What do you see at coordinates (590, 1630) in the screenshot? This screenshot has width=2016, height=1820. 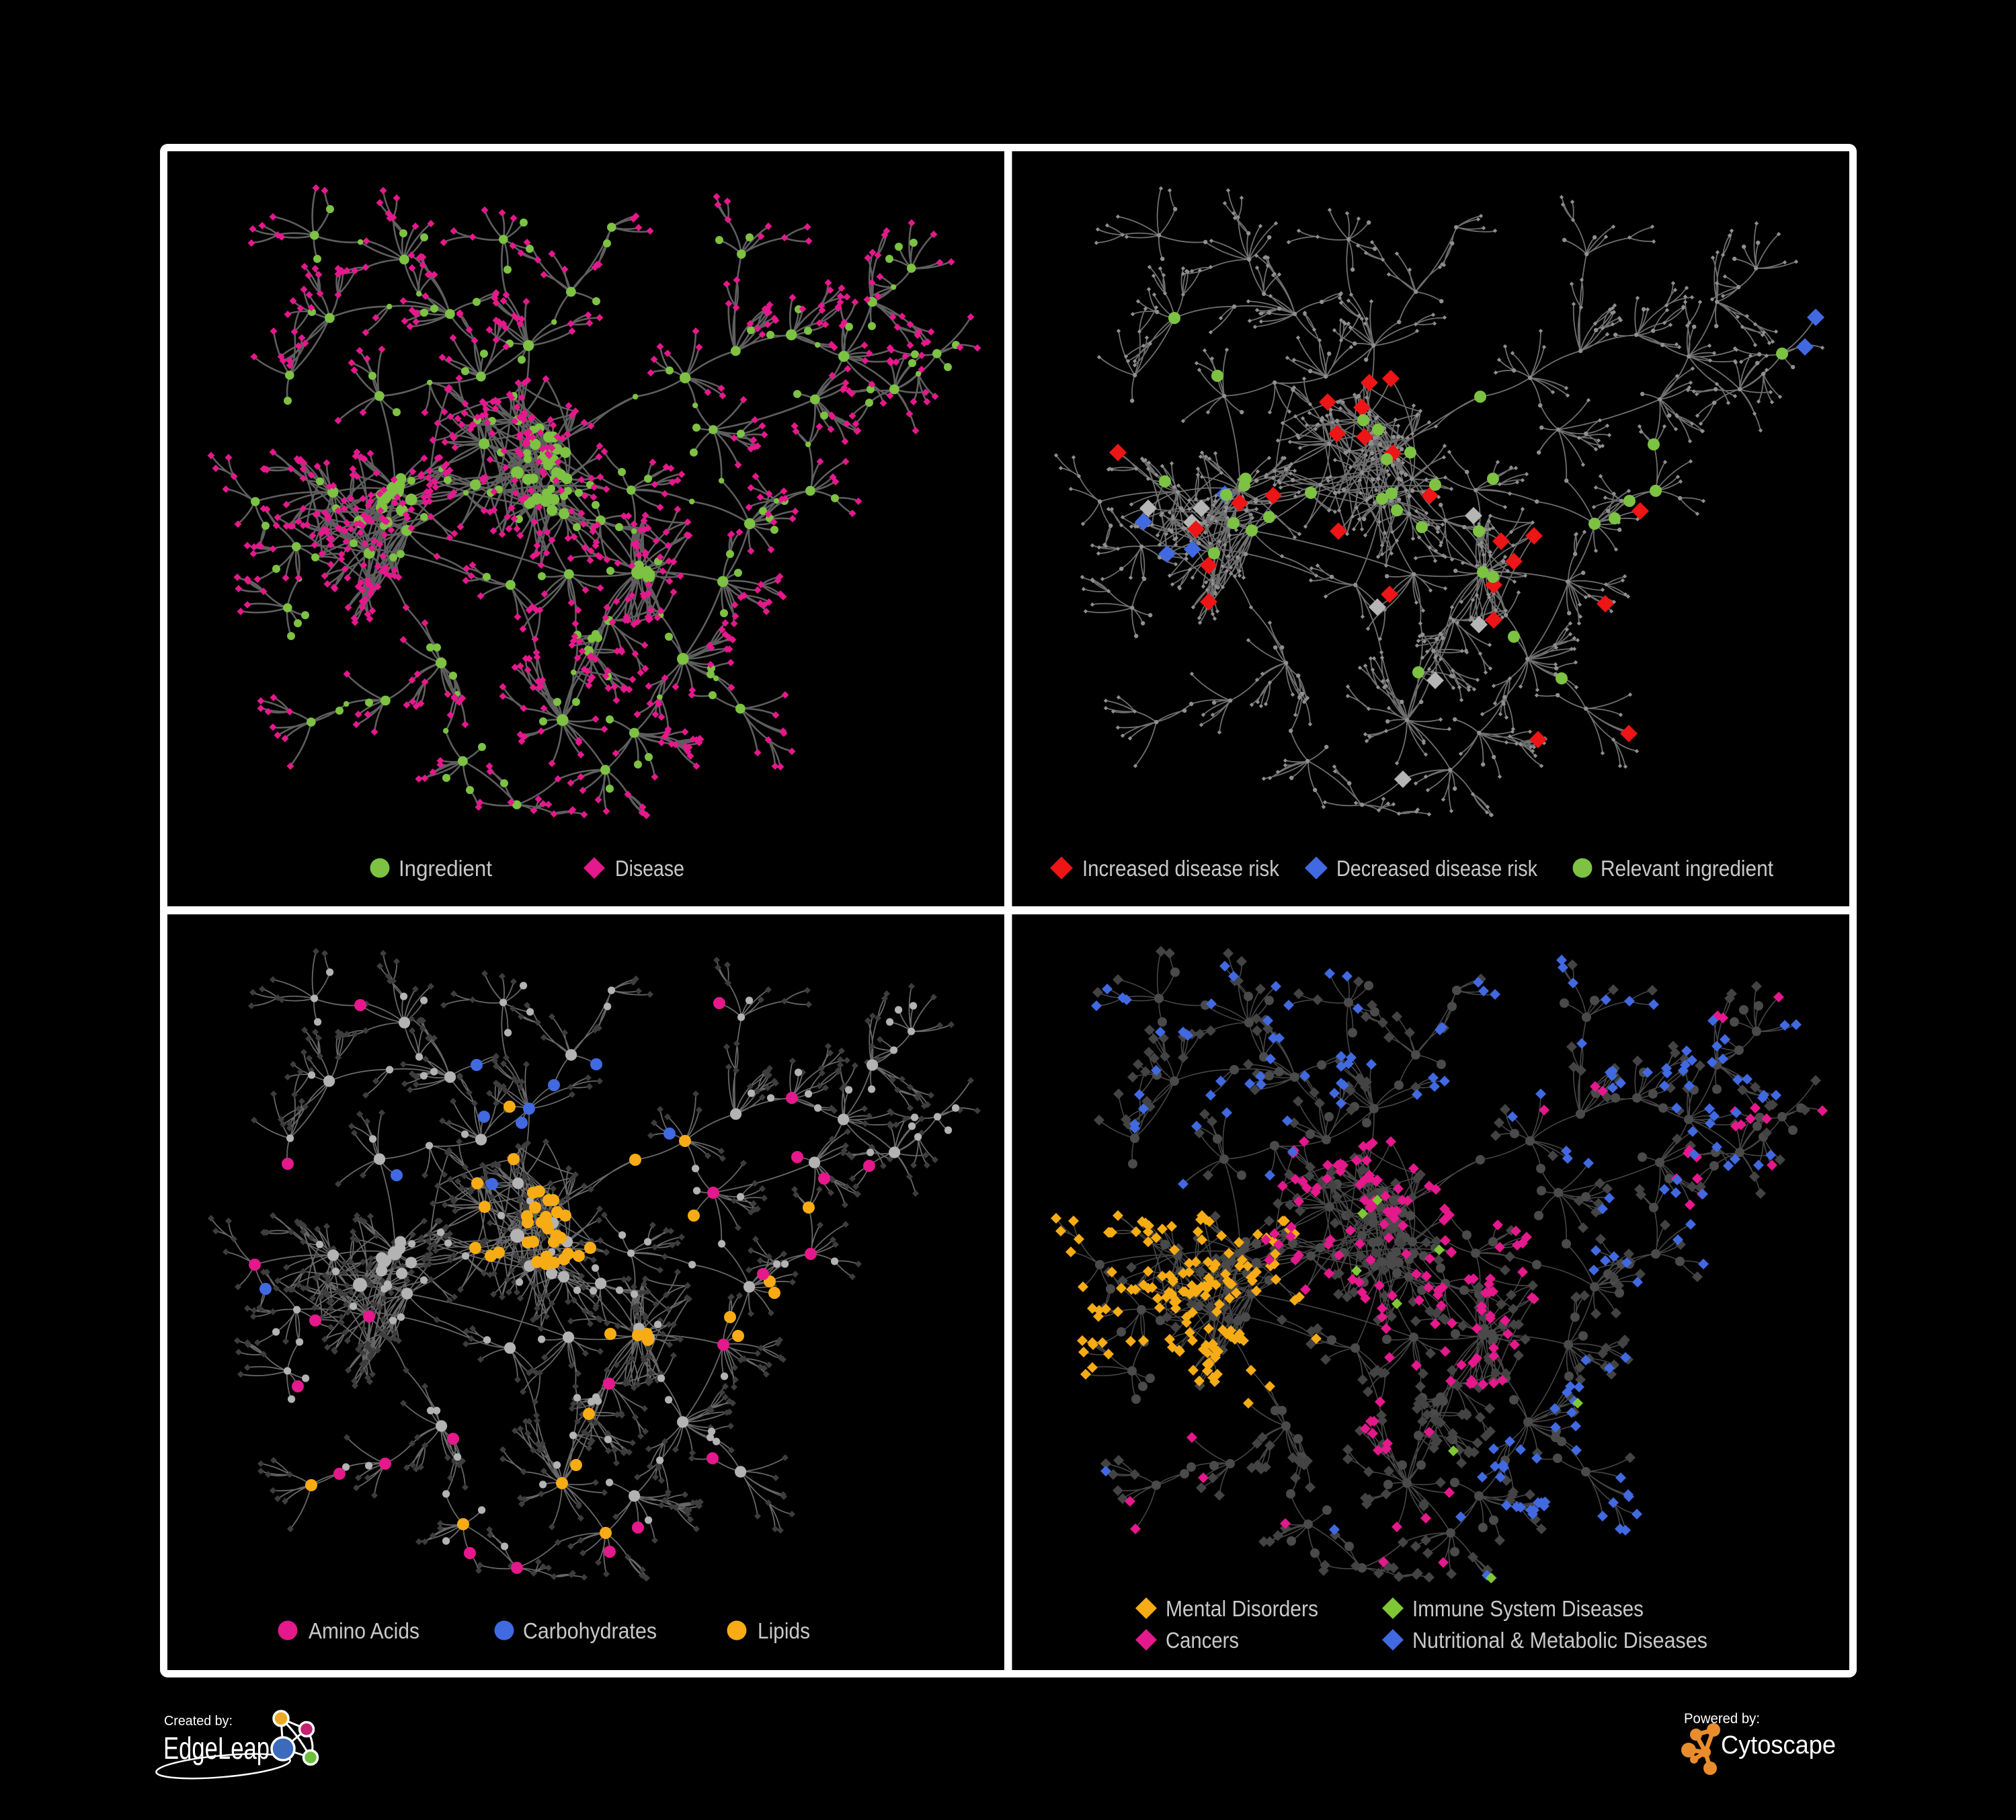 I see `svg-text: Carbohydrates` at bounding box center [590, 1630].